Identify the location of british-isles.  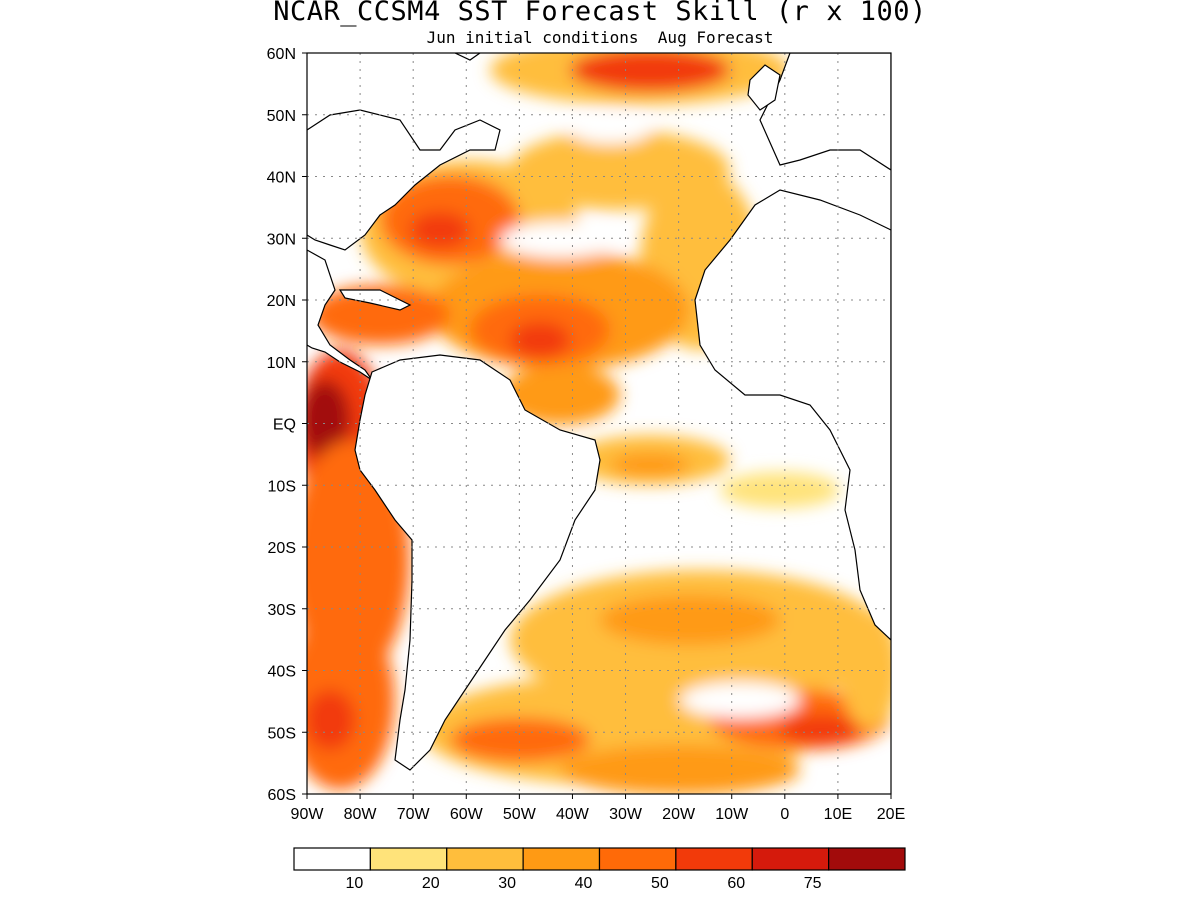
(764, 87).